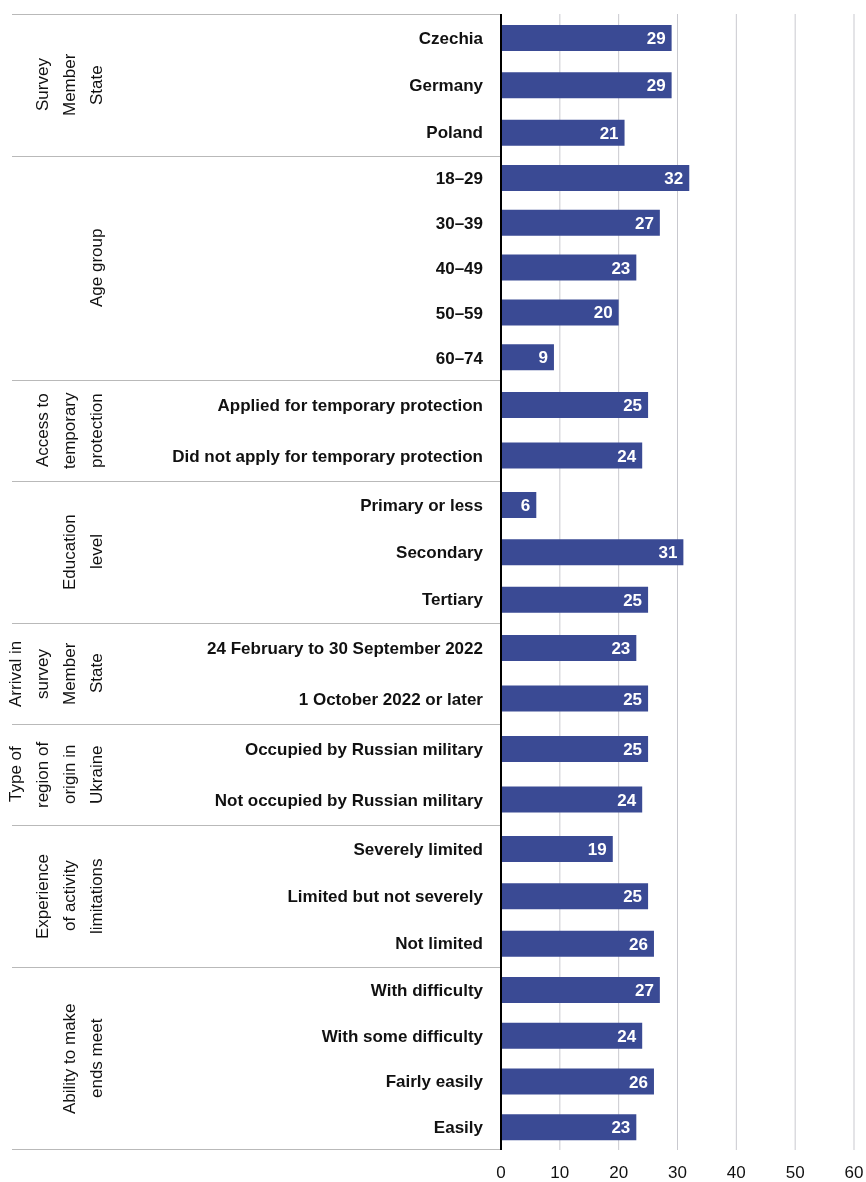  What do you see at coordinates (560, 1172) in the screenshot?
I see `x-tick-label: 10` at bounding box center [560, 1172].